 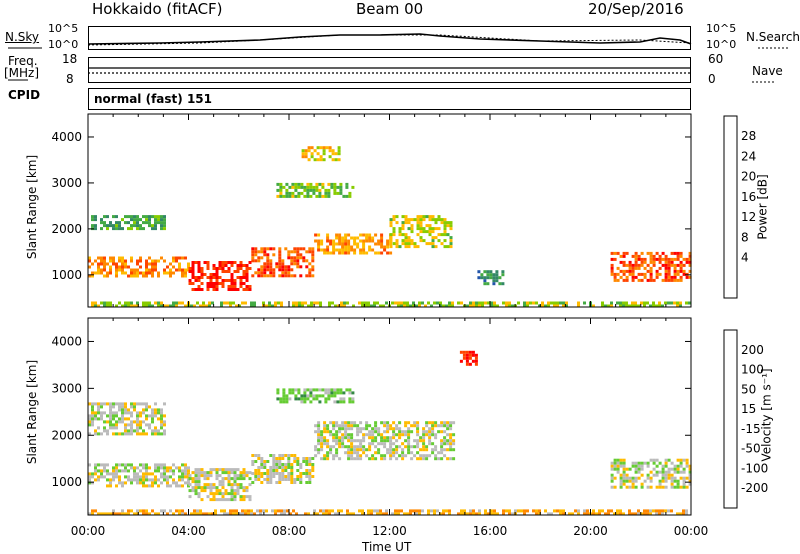 I want to click on x-tick-label: 08:00, so click(x=289, y=531).